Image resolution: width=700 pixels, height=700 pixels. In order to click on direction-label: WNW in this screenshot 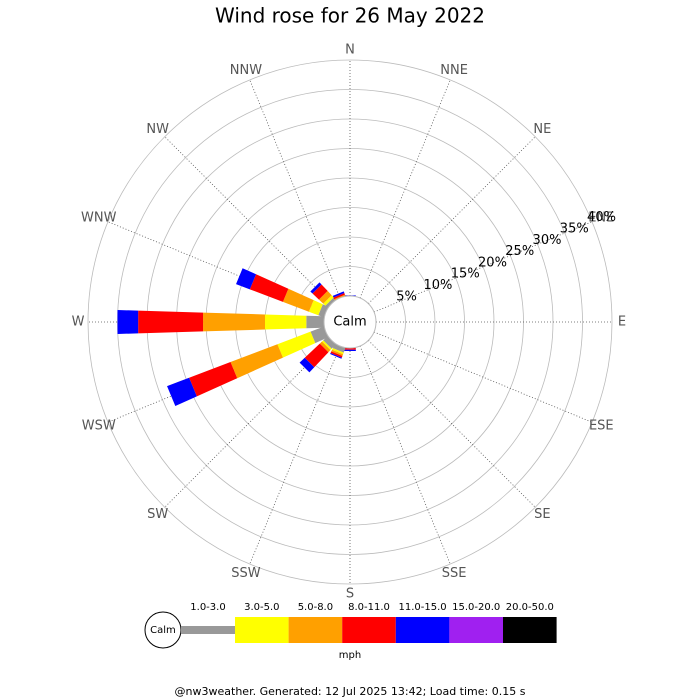, I will do `click(99, 217)`.